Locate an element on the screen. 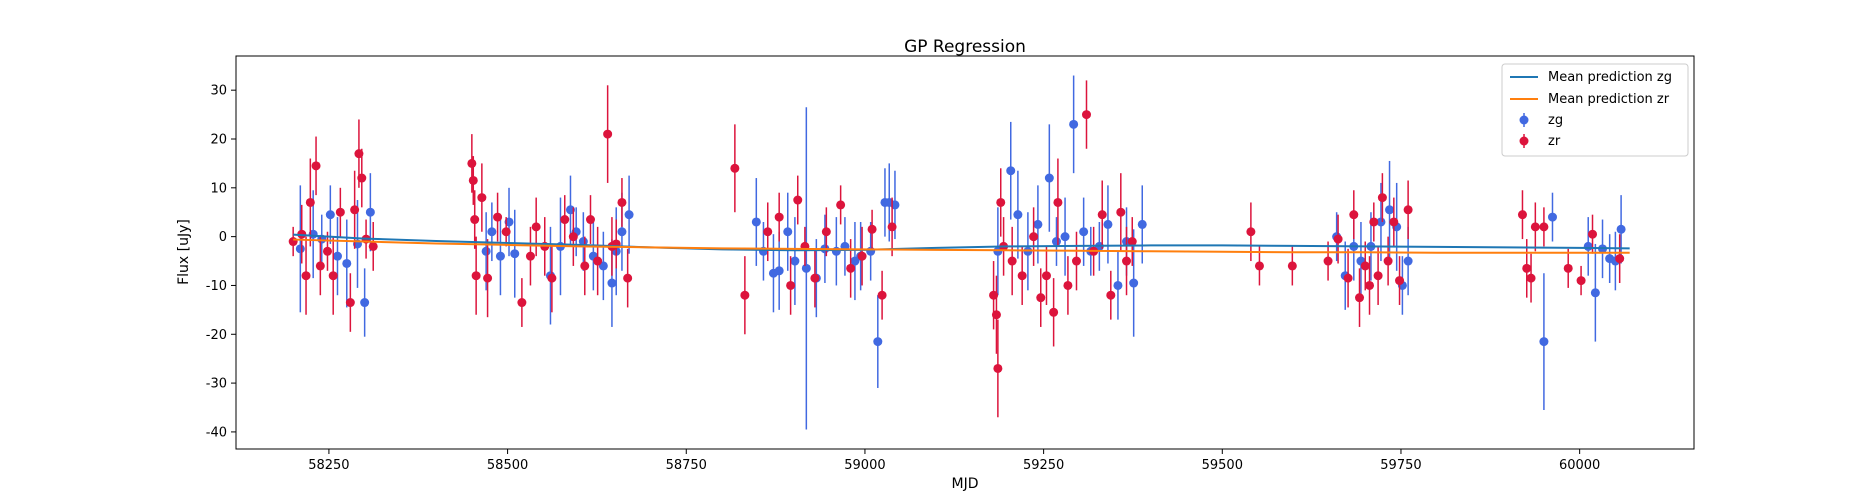 Image resolution: width=1875 pixels, height=500 pixels. x-tick-label: 58750 is located at coordinates (686, 465).